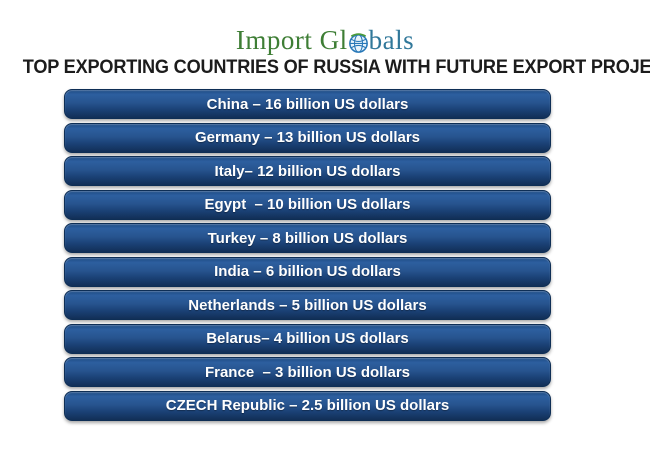  I want to click on bar-row-france: France – 3 billion US dollars, so click(307, 372).